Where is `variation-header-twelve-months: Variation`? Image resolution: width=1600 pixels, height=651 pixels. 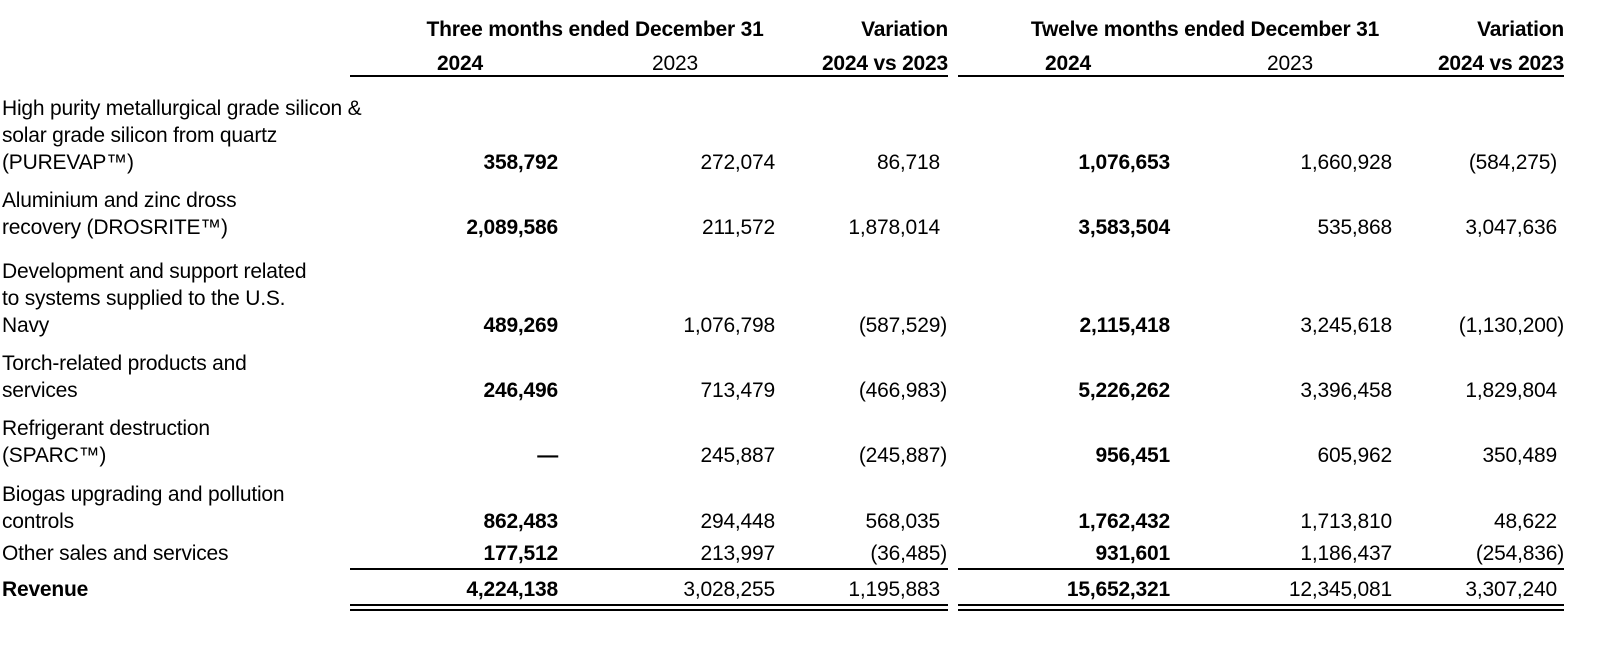
variation-header-twelve-months: Variation is located at coordinates (1520, 29).